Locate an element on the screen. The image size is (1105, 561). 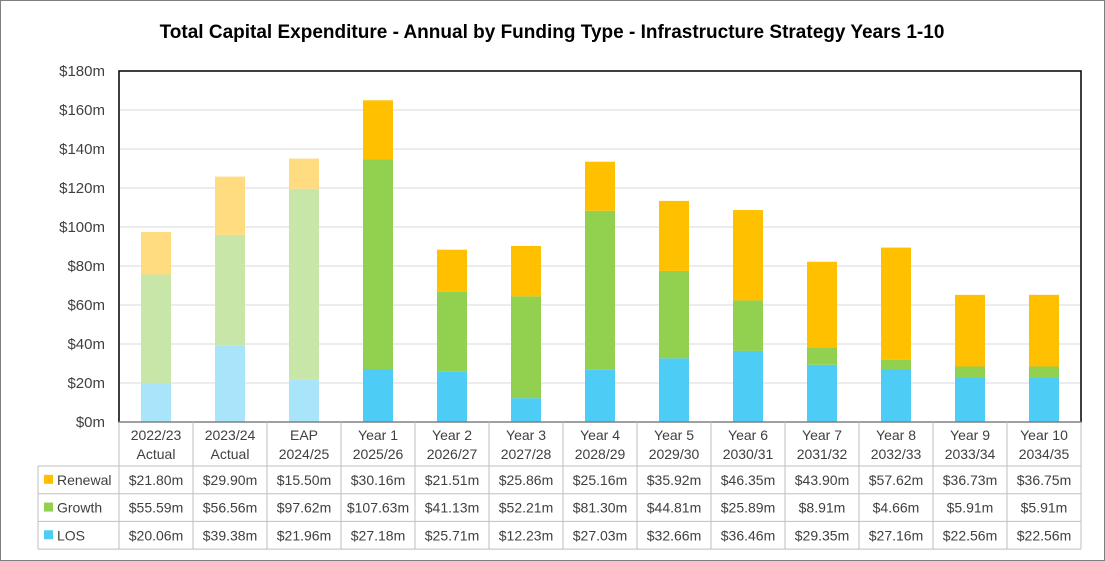
table-cell-growth: $41.13m is located at coordinates (452, 508).